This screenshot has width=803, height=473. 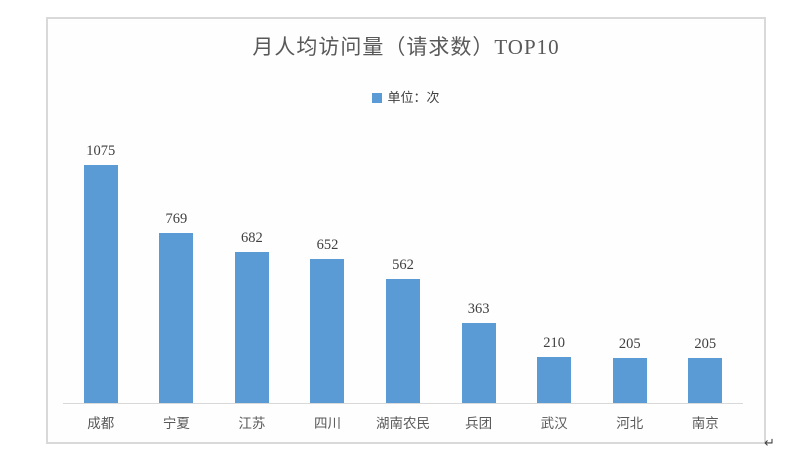 I want to click on bar-group: 363, so click(x=479, y=273).